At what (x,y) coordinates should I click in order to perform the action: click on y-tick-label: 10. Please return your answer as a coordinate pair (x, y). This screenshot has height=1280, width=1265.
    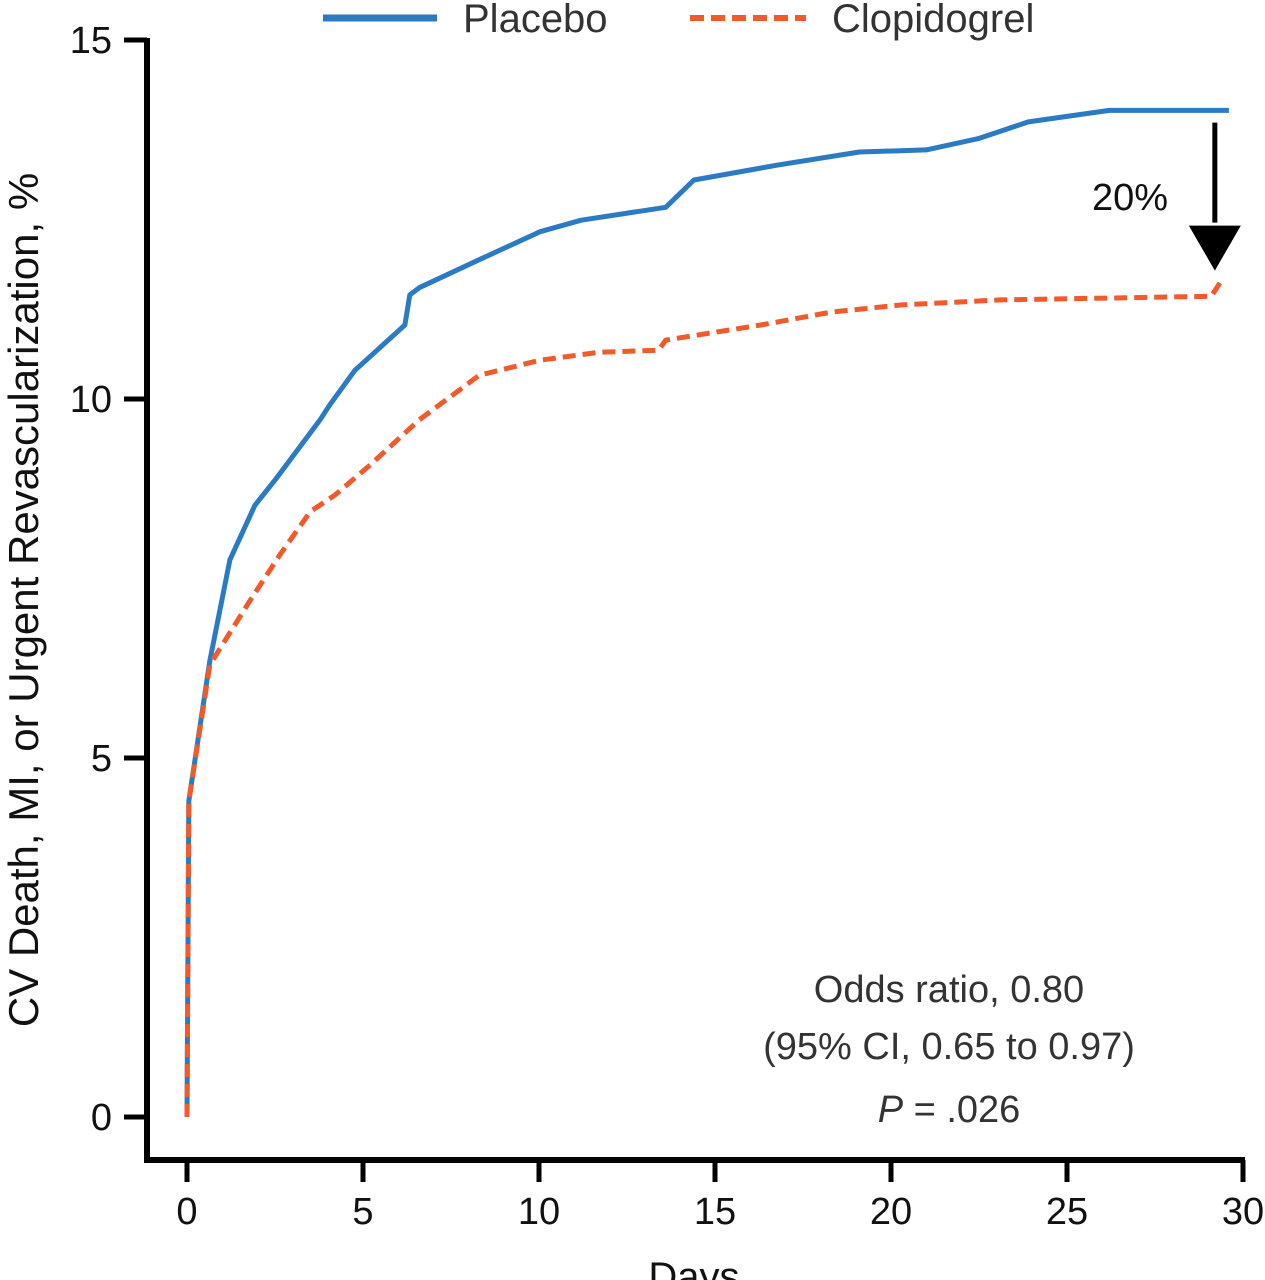
    Looking at the image, I should click on (91, 400).